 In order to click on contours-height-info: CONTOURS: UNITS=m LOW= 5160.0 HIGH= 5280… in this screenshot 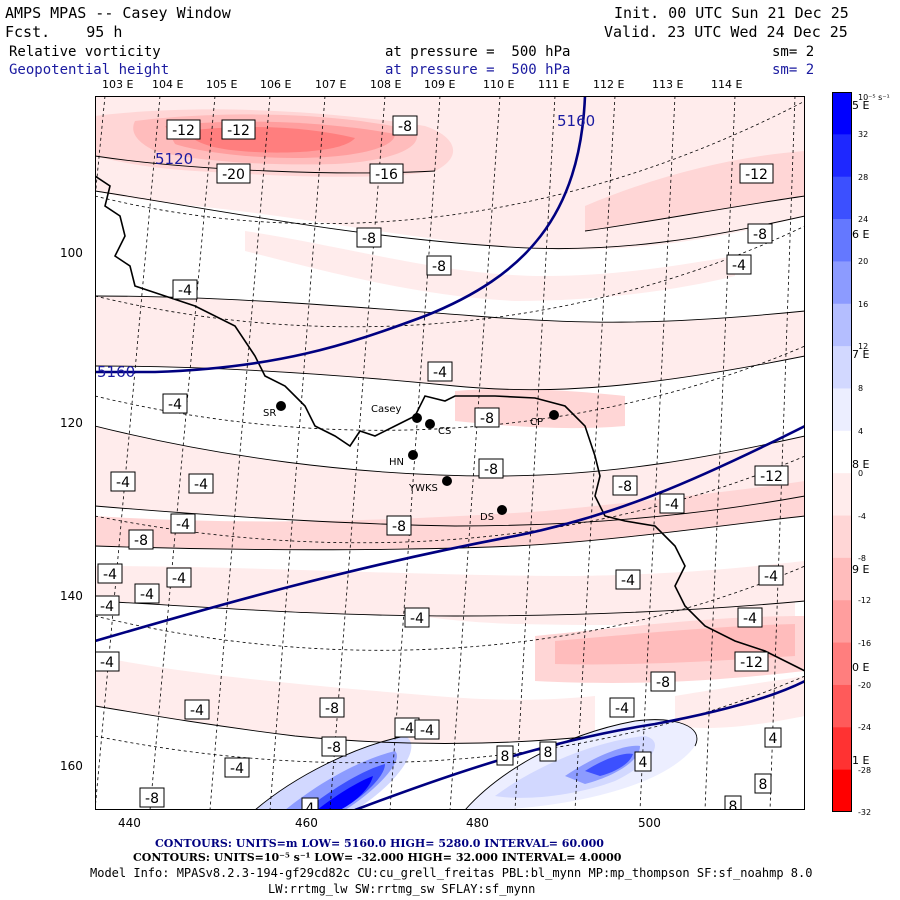, I will do `click(379, 843)`.